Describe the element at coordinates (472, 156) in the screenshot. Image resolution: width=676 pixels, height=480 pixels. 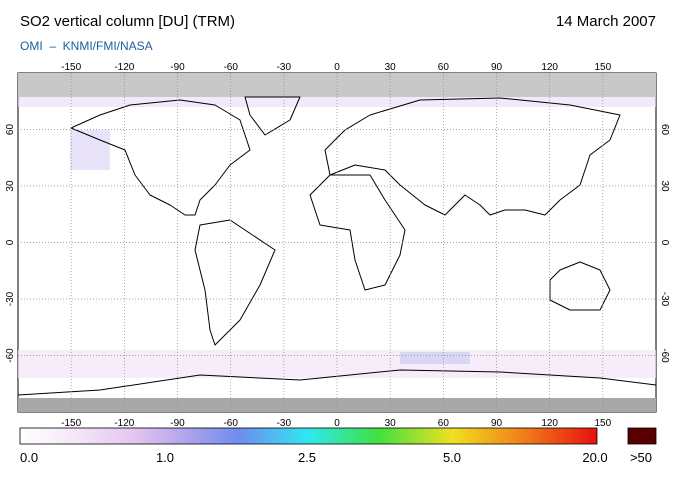
I see `eurasia` at that location.